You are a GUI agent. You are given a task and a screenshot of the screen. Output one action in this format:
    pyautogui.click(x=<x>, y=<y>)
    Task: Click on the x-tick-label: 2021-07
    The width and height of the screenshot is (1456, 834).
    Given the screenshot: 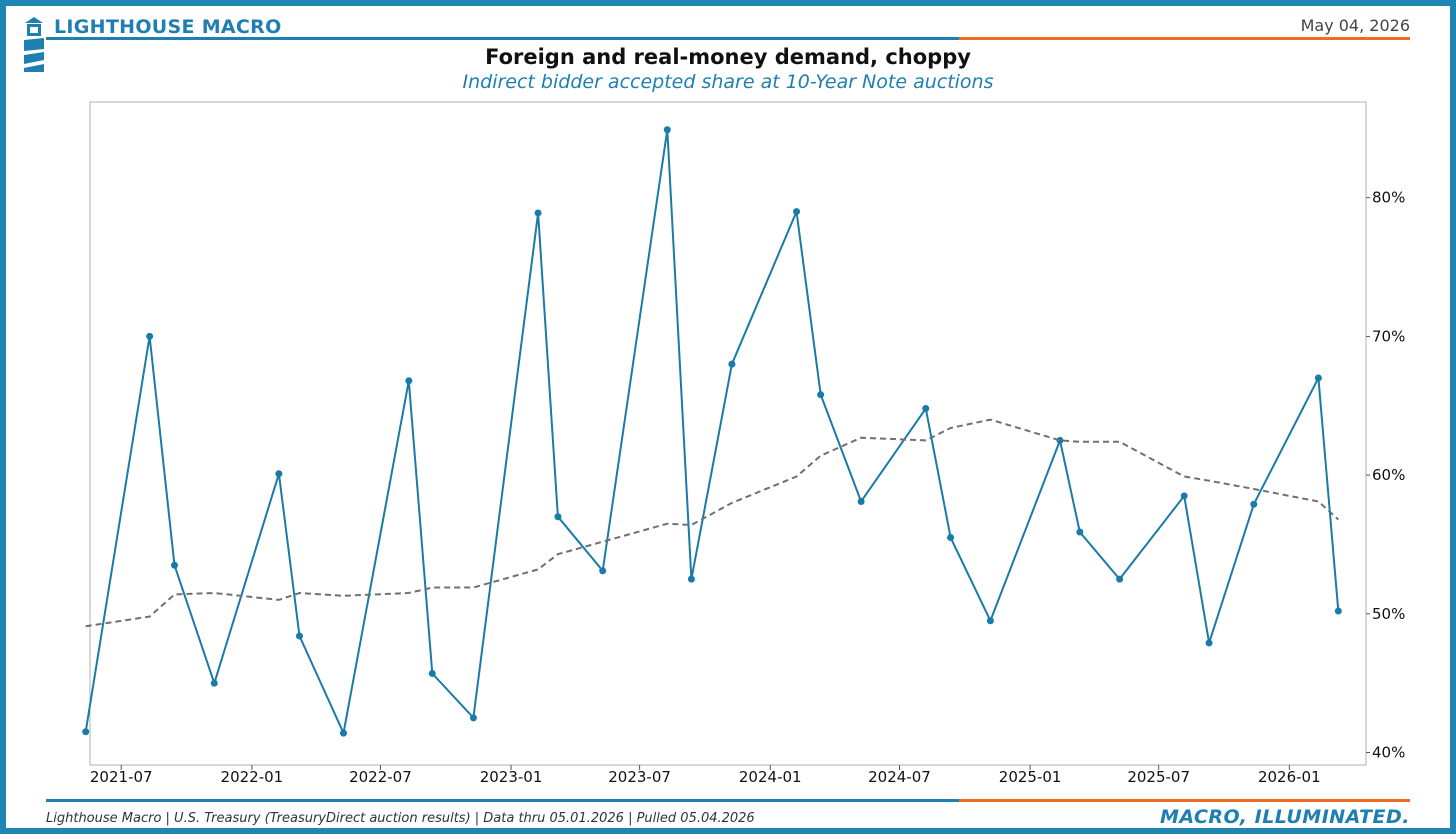 What is the action you would take?
    pyautogui.click(x=121, y=777)
    